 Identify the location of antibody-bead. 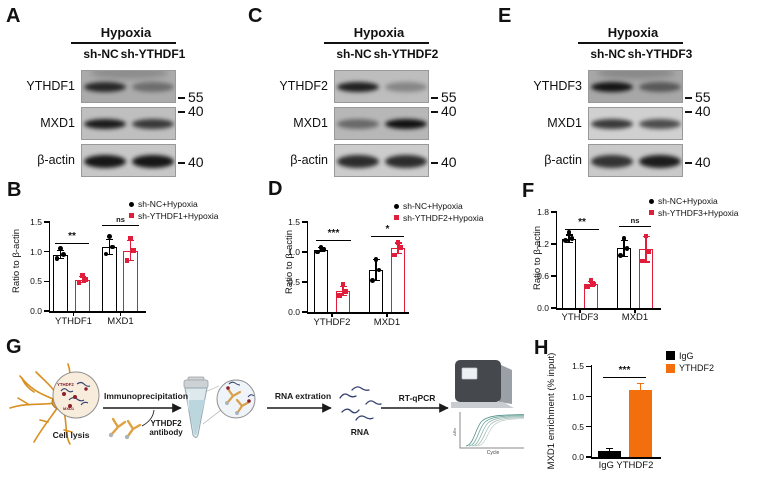
(127, 437).